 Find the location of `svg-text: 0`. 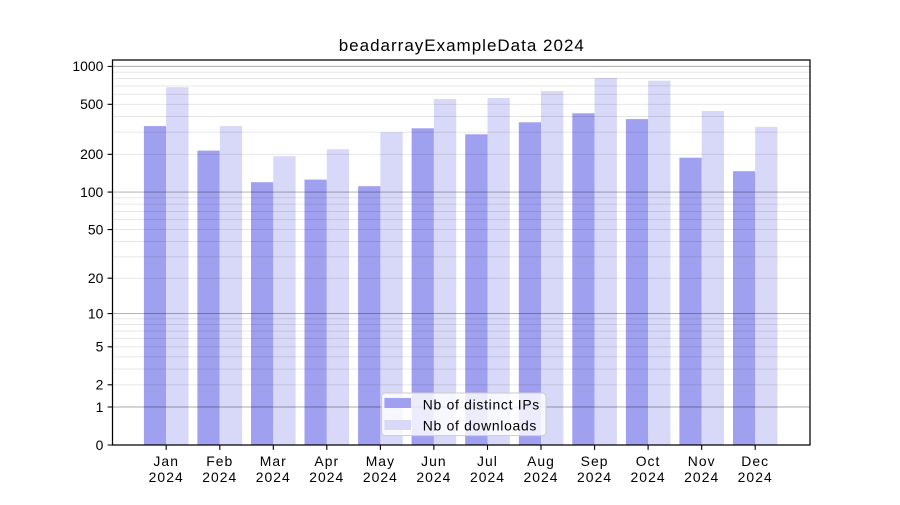

svg-text: 0 is located at coordinates (100, 445).